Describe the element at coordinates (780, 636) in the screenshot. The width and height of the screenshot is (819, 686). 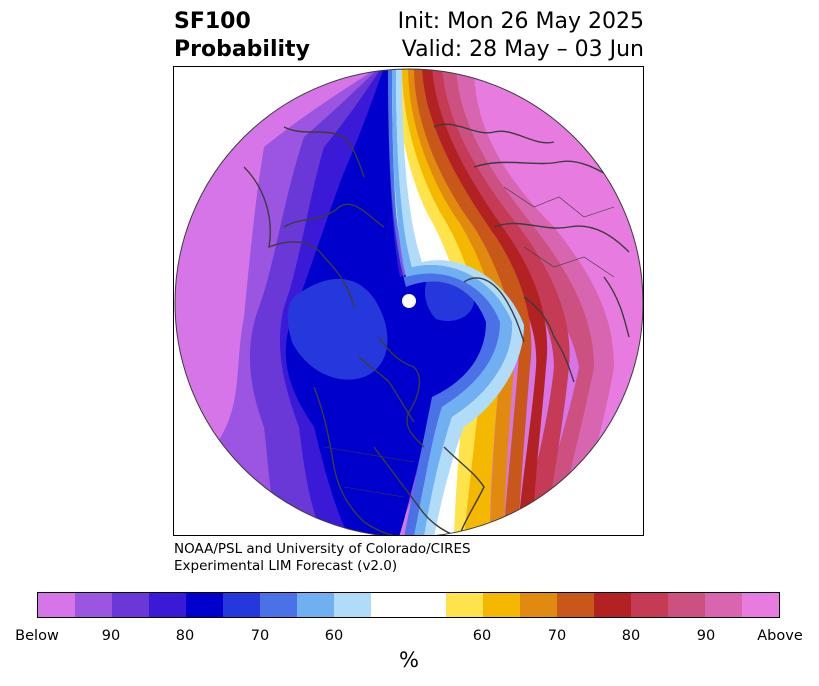
I see `colorbar-tick-label: Above` at that location.